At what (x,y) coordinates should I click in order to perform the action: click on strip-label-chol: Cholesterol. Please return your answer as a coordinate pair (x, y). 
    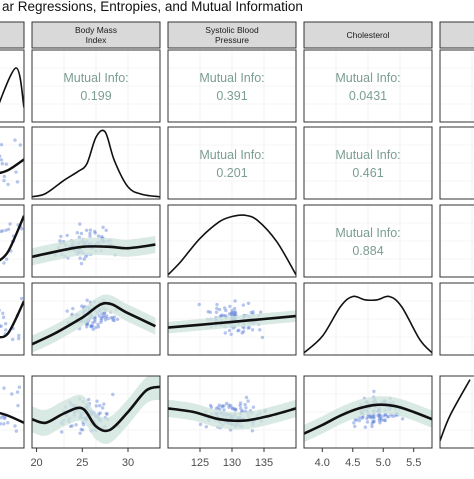
    Looking at the image, I should click on (368, 35).